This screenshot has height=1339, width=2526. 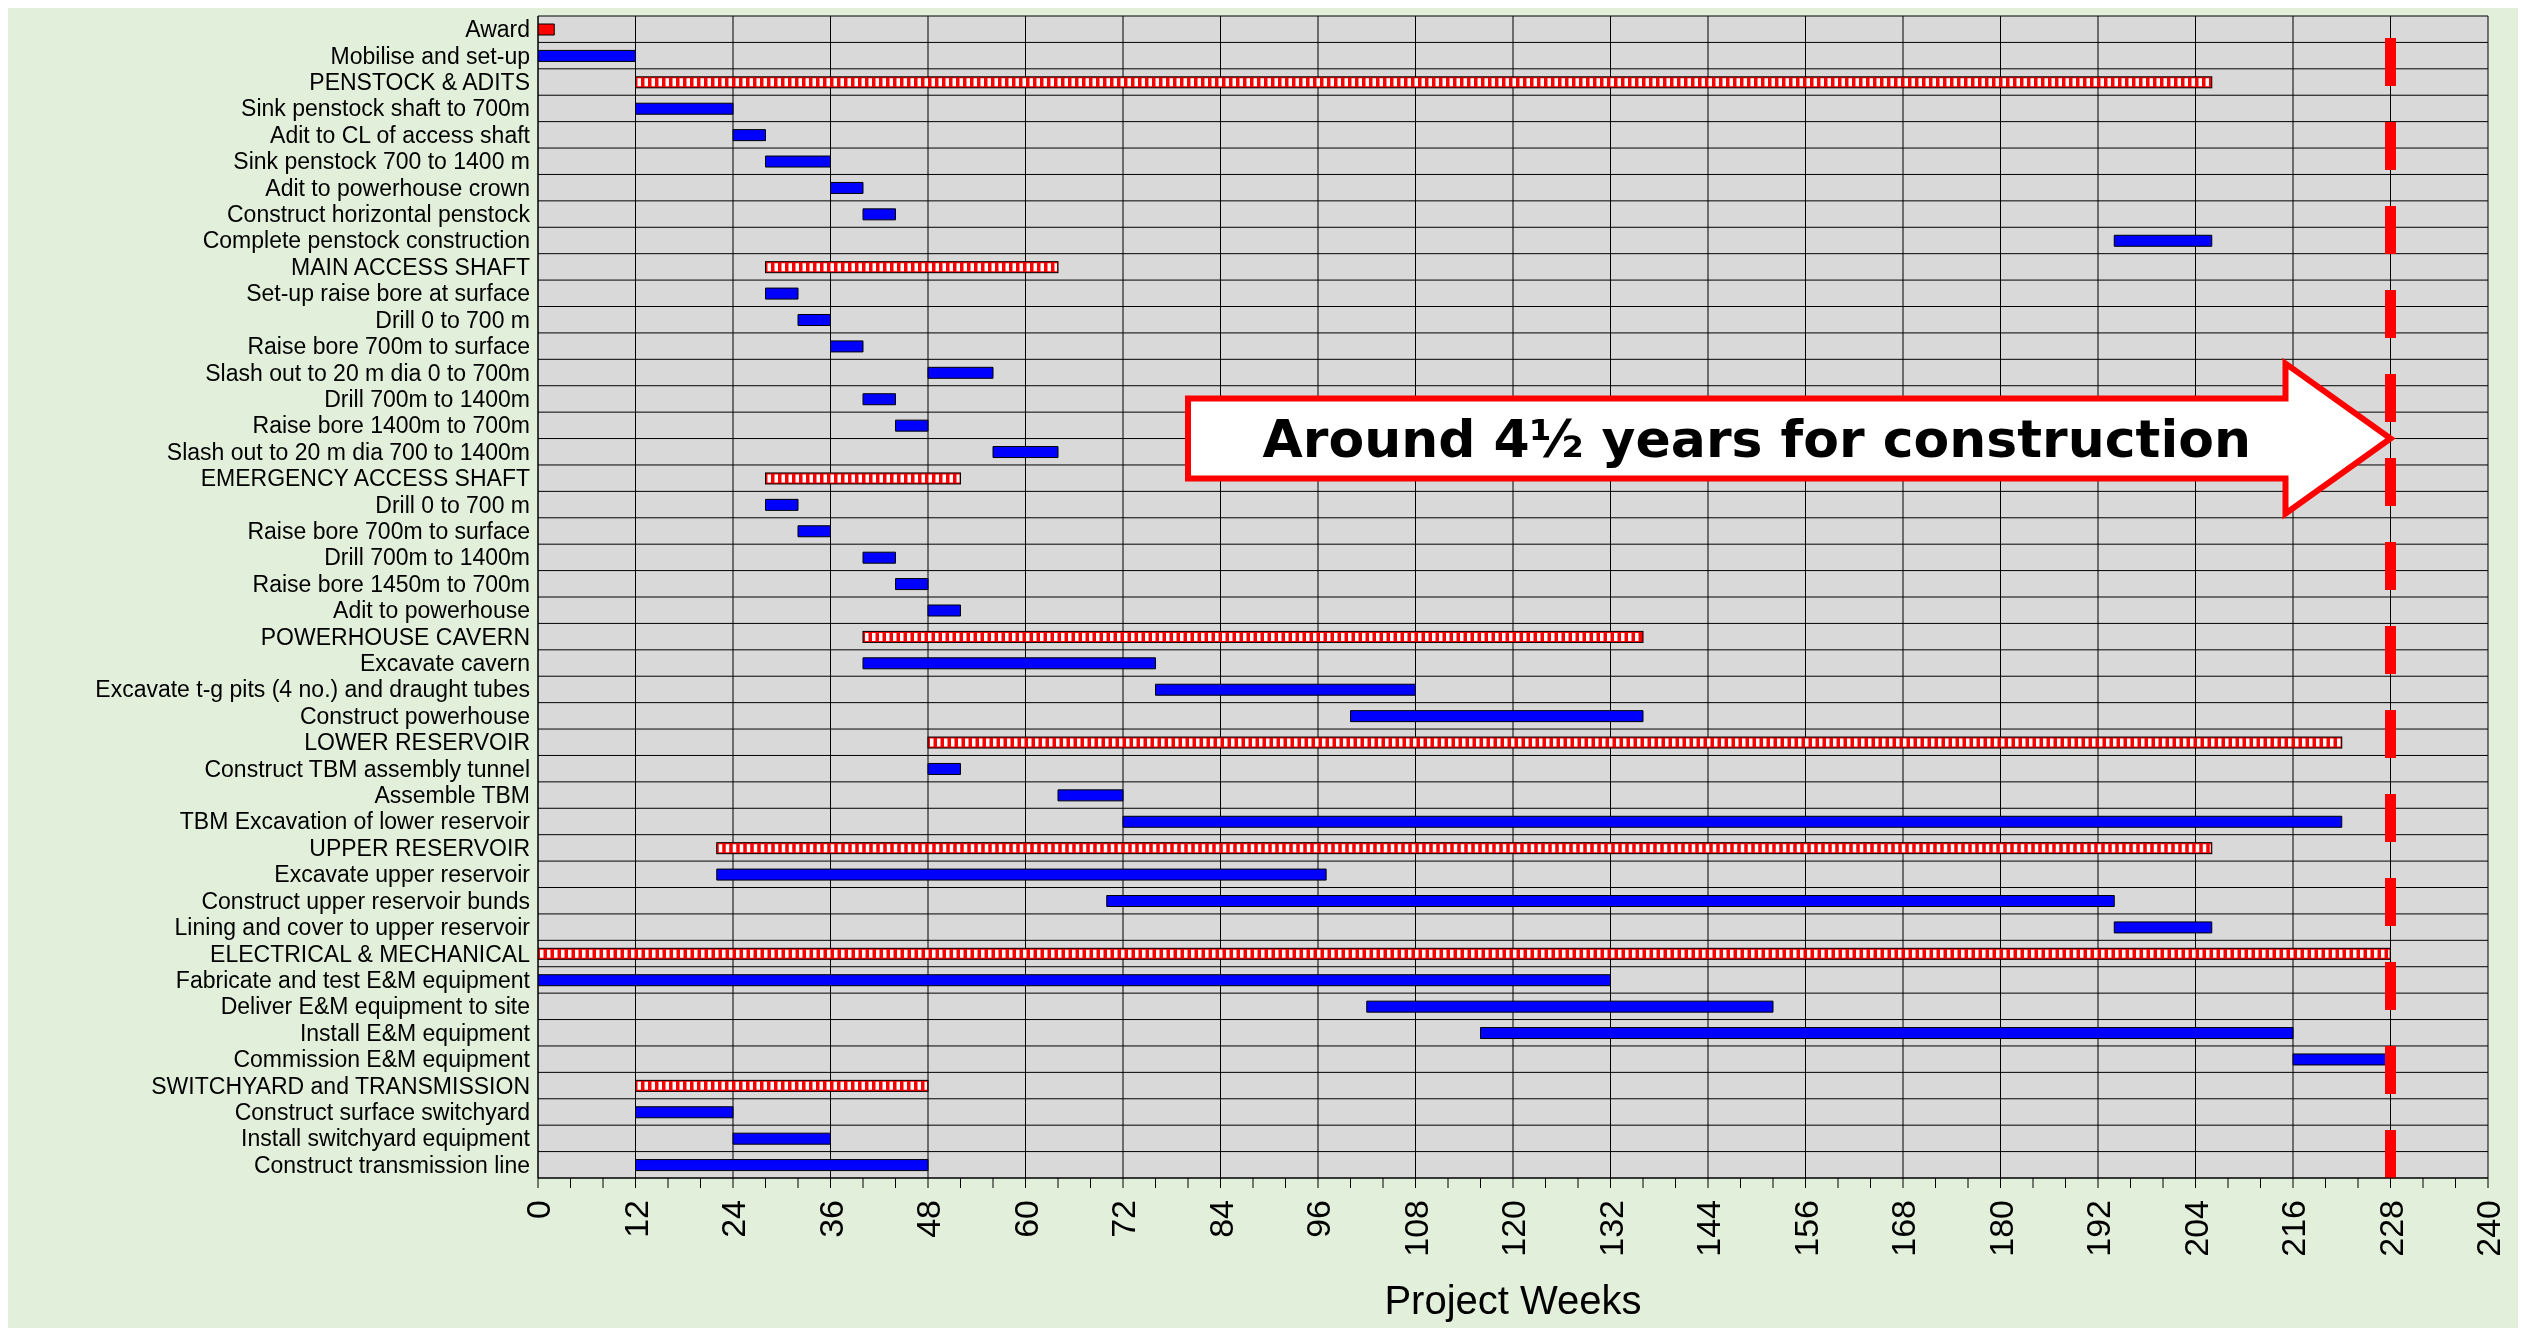 What do you see at coordinates (395, 636) in the screenshot?
I see `y-tick-label: POWERHOUSE CAVERN` at bounding box center [395, 636].